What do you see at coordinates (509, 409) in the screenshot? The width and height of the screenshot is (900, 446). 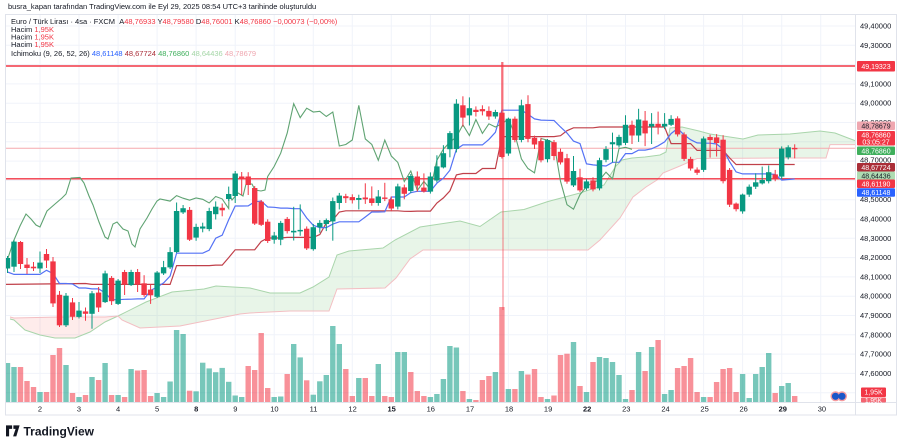 I see `svg-text: 18` at bounding box center [509, 409].